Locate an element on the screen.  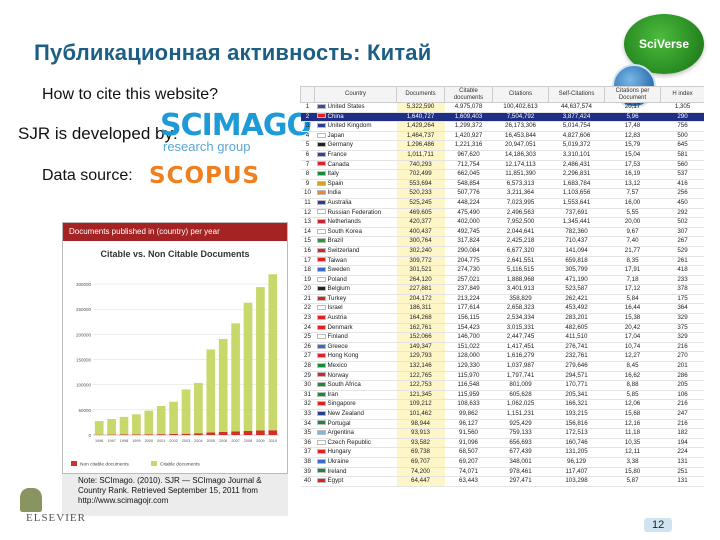
country-cell: Italy is located at coordinates (355, 174).